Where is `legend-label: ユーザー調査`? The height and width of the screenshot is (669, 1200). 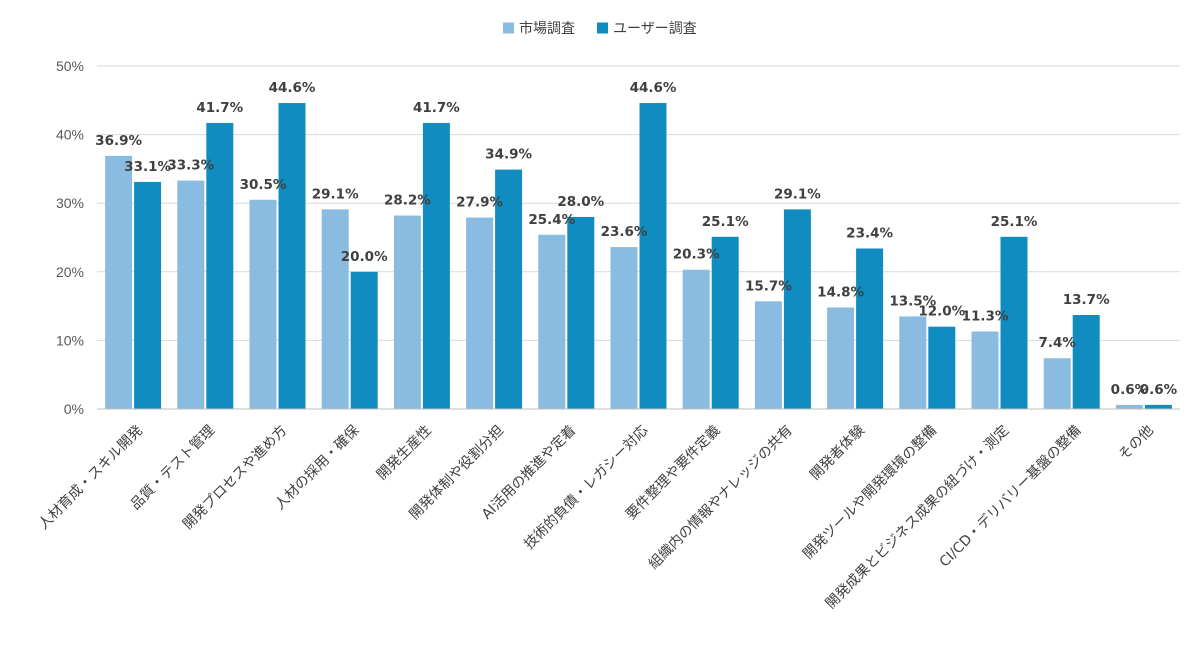 legend-label: ユーザー調査 is located at coordinates (655, 29).